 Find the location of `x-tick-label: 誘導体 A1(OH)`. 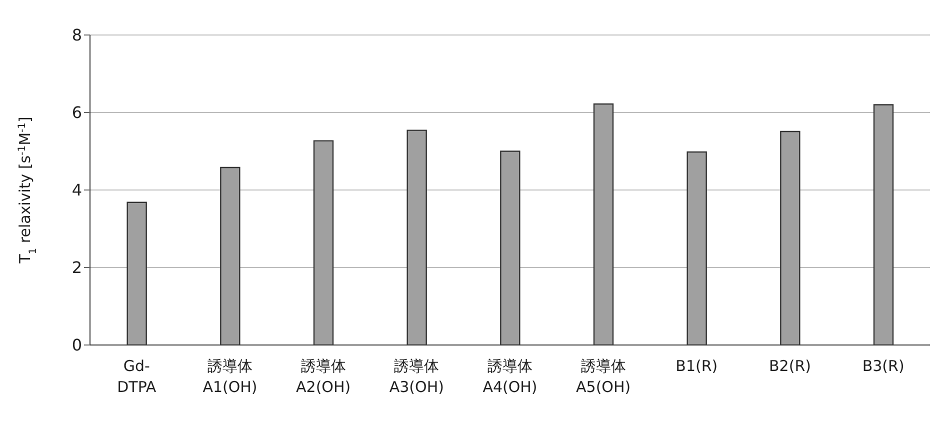

x-tick-label: 誘導体 A1(OH) is located at coordinates (230, 376).